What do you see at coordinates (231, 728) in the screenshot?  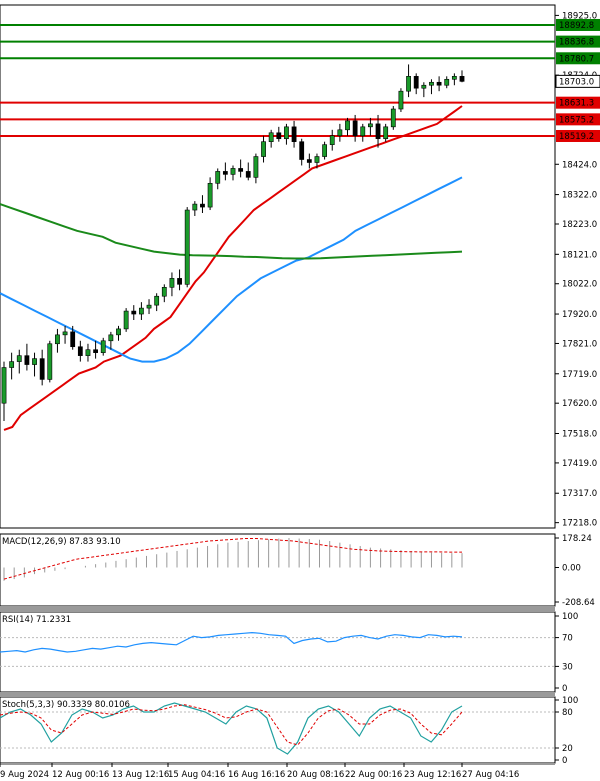 I see `stoch-k-line` at bounding box center [231, 728].